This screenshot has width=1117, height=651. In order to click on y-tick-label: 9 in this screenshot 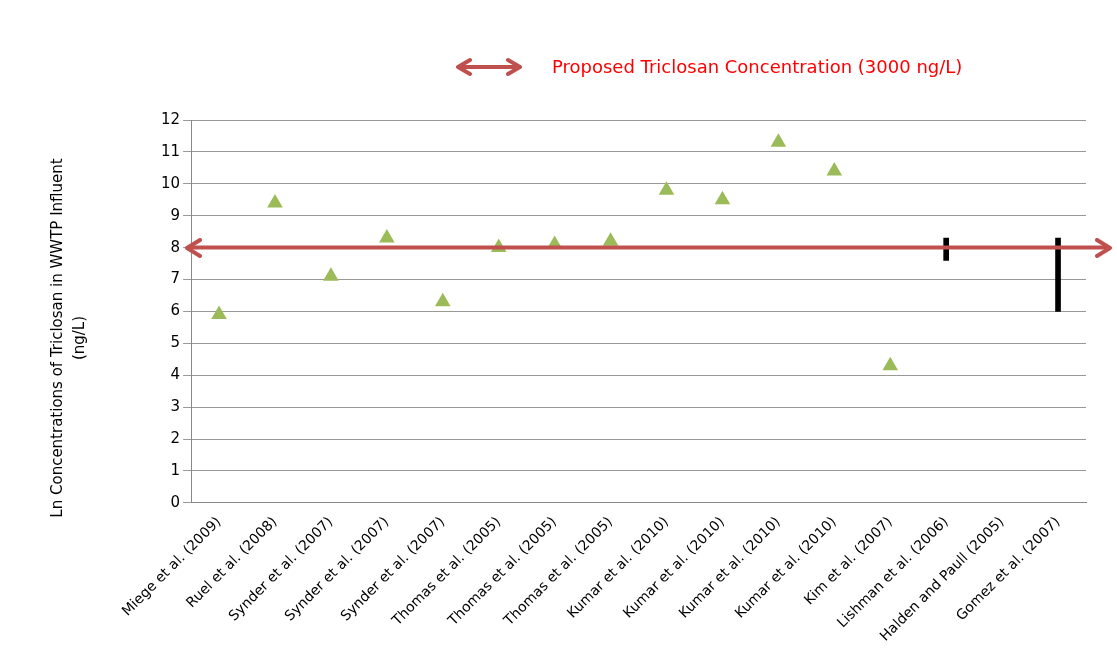, I will do `click(175, 214)`.